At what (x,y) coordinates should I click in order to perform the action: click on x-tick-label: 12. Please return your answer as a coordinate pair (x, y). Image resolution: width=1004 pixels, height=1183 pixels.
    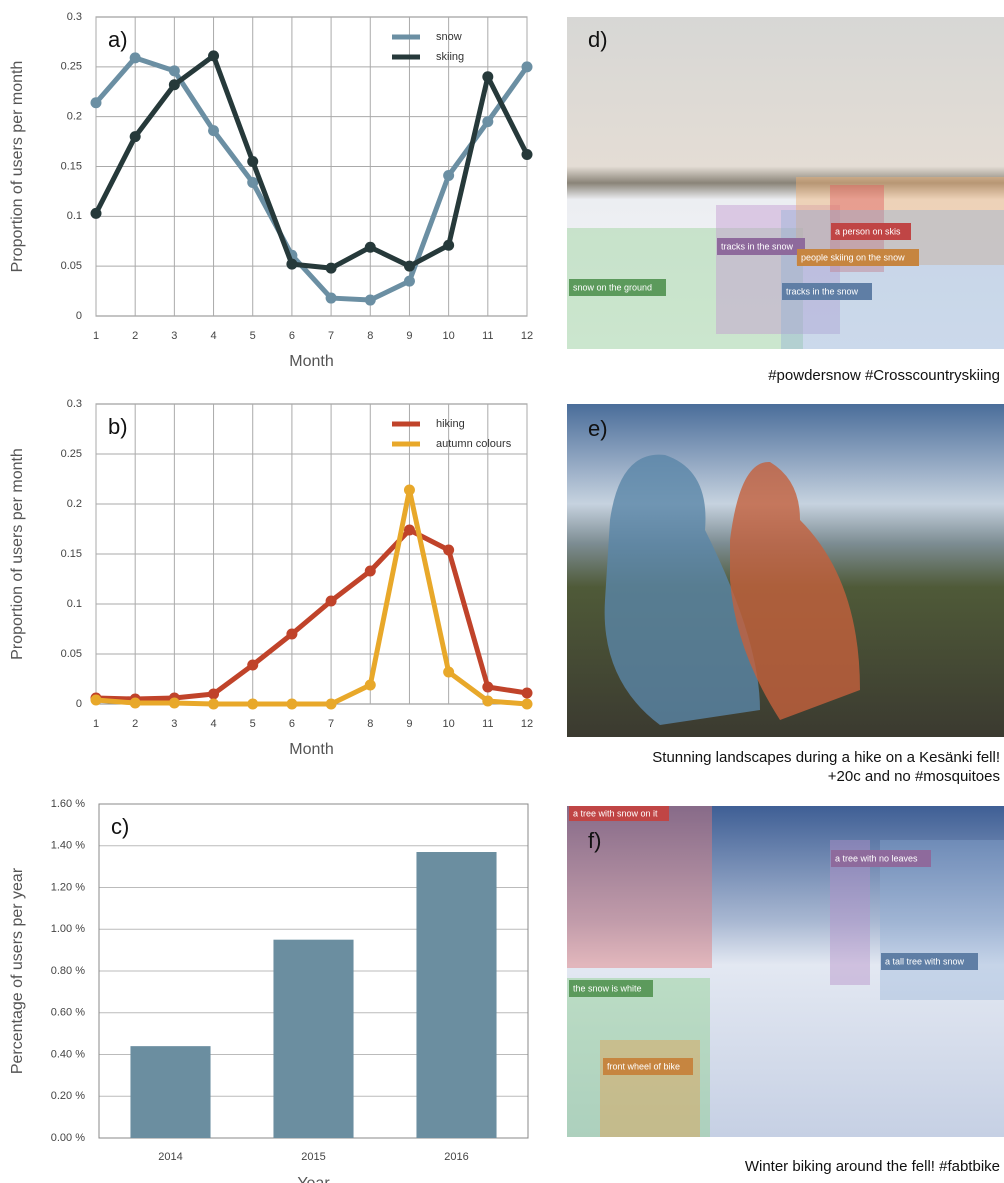
    Looking at the image, I should click on (527, 724).